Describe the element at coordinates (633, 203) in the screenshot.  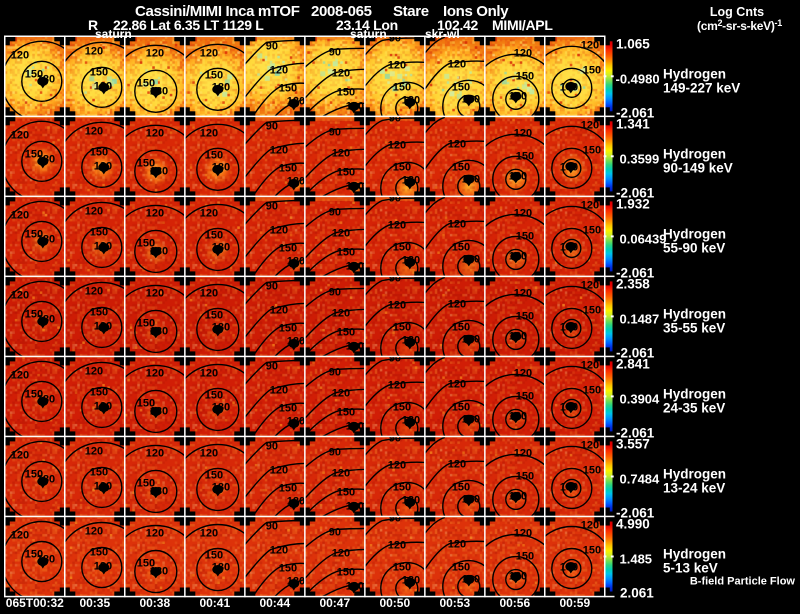
I see `svg-text: 1.932` at that location.